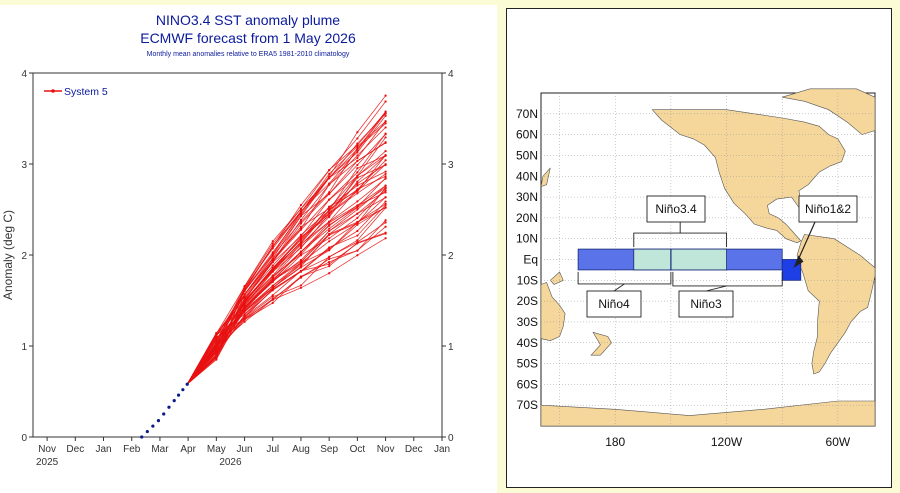  Describe the element at coordinates (836, 304) in the screenshot. I see `south-america` at that location.